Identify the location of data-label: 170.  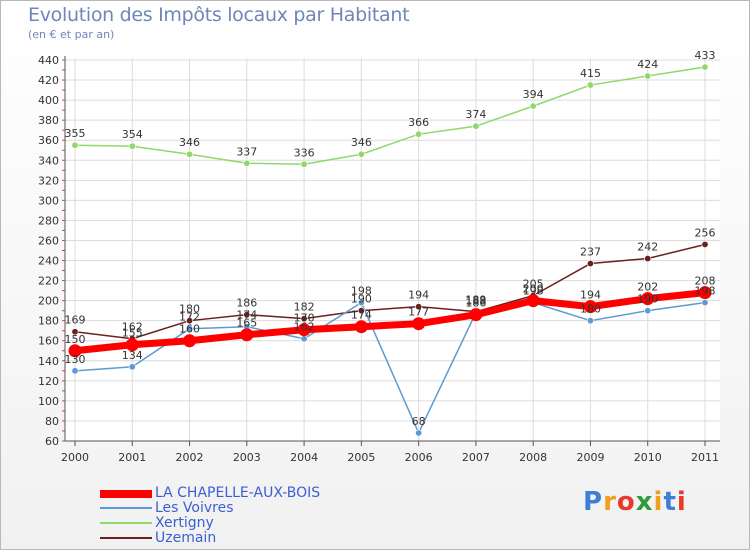
(304, 318).